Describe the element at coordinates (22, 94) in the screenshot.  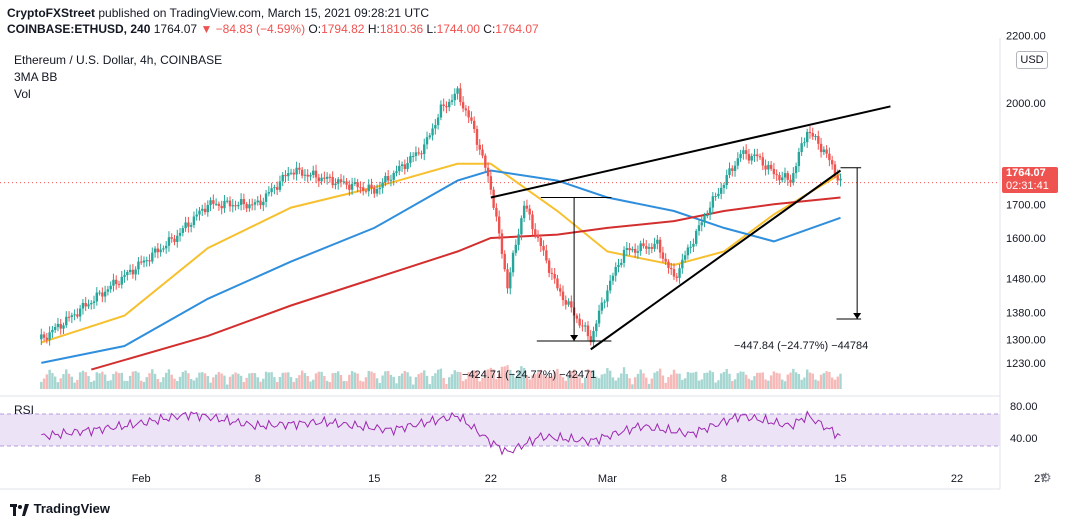
I see `legend-indicator-vol: Vol` at that location.